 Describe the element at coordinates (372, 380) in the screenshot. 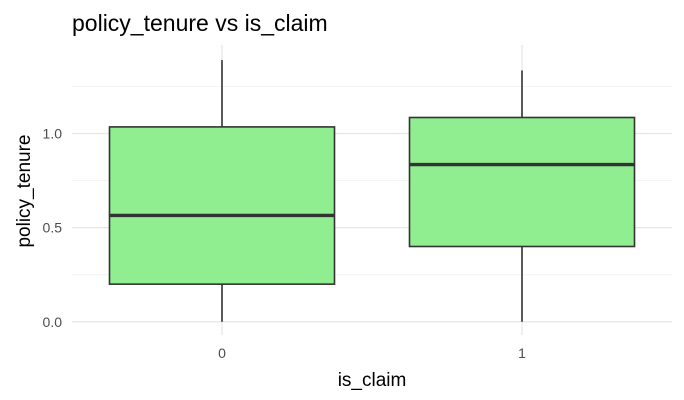

I see `x-axis-title: is_claim` at that location.